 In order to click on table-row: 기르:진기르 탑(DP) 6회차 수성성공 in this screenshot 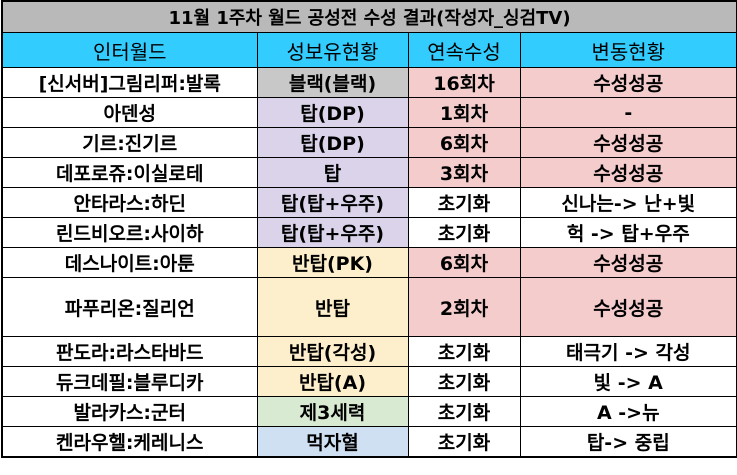, I will do `click(369, 142)`.